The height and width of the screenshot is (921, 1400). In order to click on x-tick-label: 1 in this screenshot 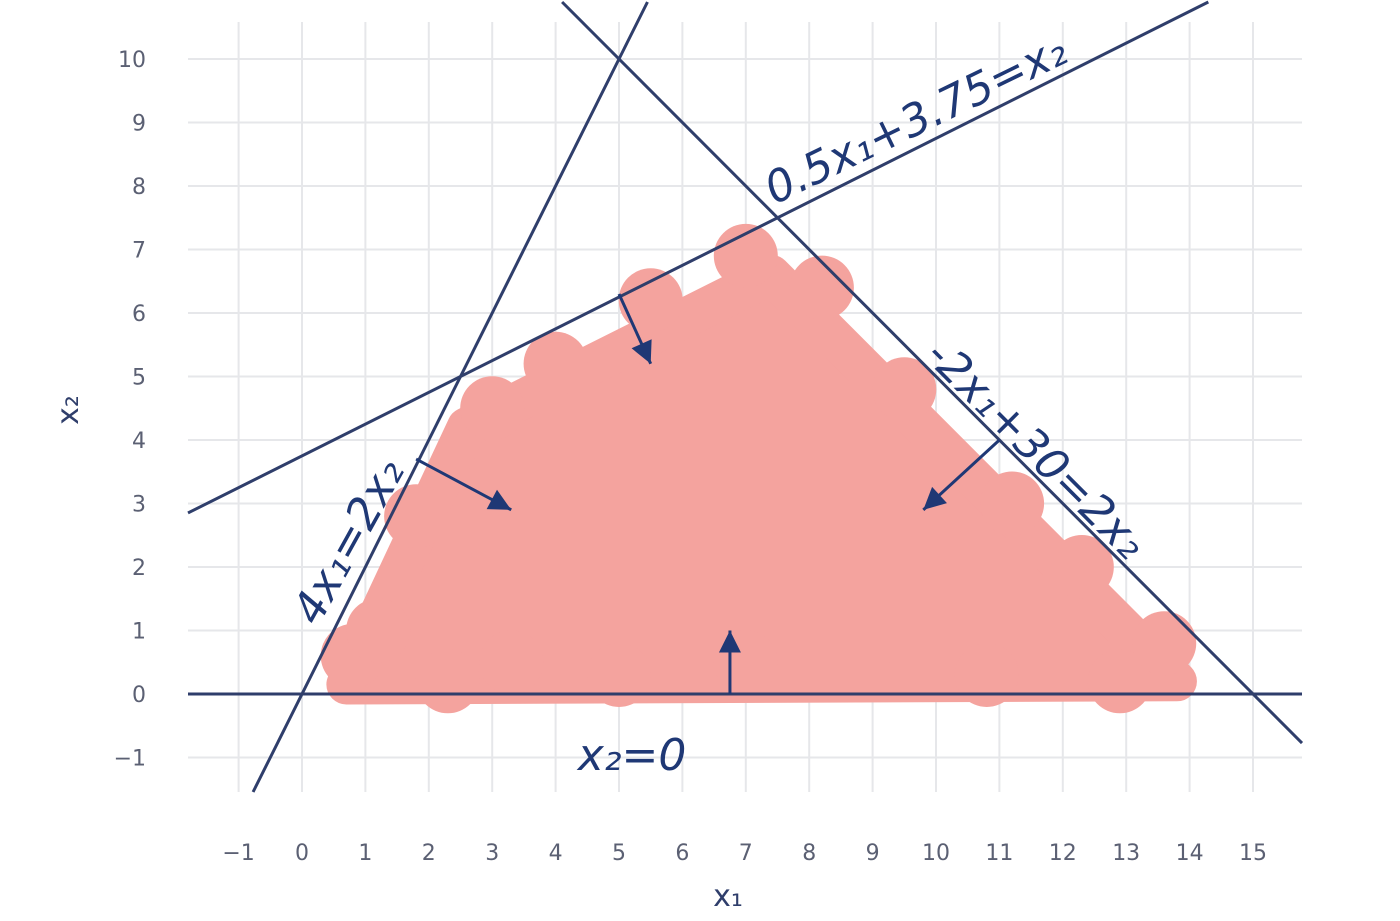, I will do `click(365, 853)`.